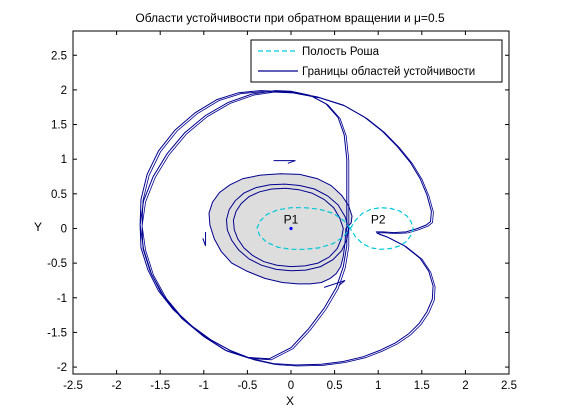 This screenshot has height=420, width=561. What do you see at coordinates (341, 52) in the screenshot?
I see `legend-label-roche: Полость Роша` at bounding box center [341, 52].